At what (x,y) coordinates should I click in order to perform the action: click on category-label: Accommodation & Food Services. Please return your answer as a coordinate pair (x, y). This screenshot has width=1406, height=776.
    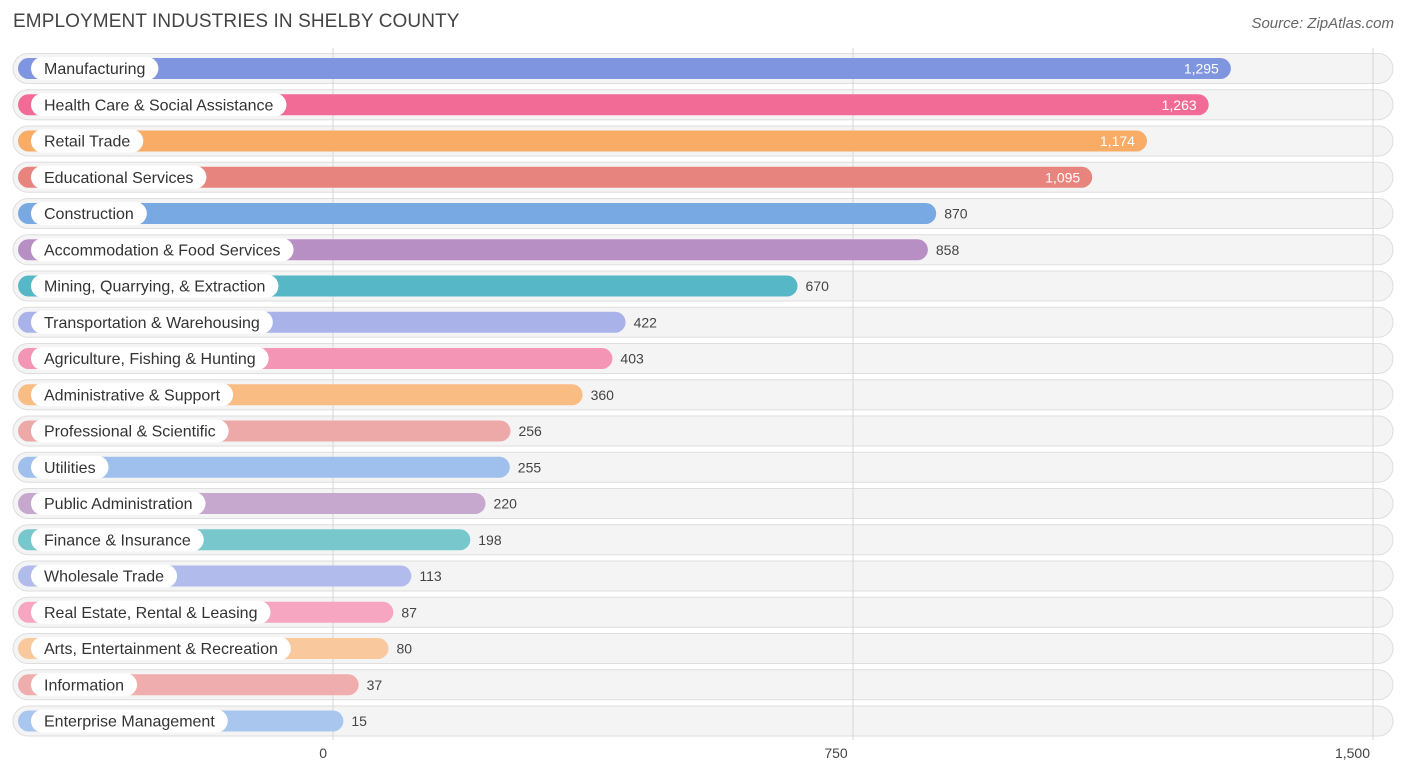
    Looking at the image, I should click on (162, 250).